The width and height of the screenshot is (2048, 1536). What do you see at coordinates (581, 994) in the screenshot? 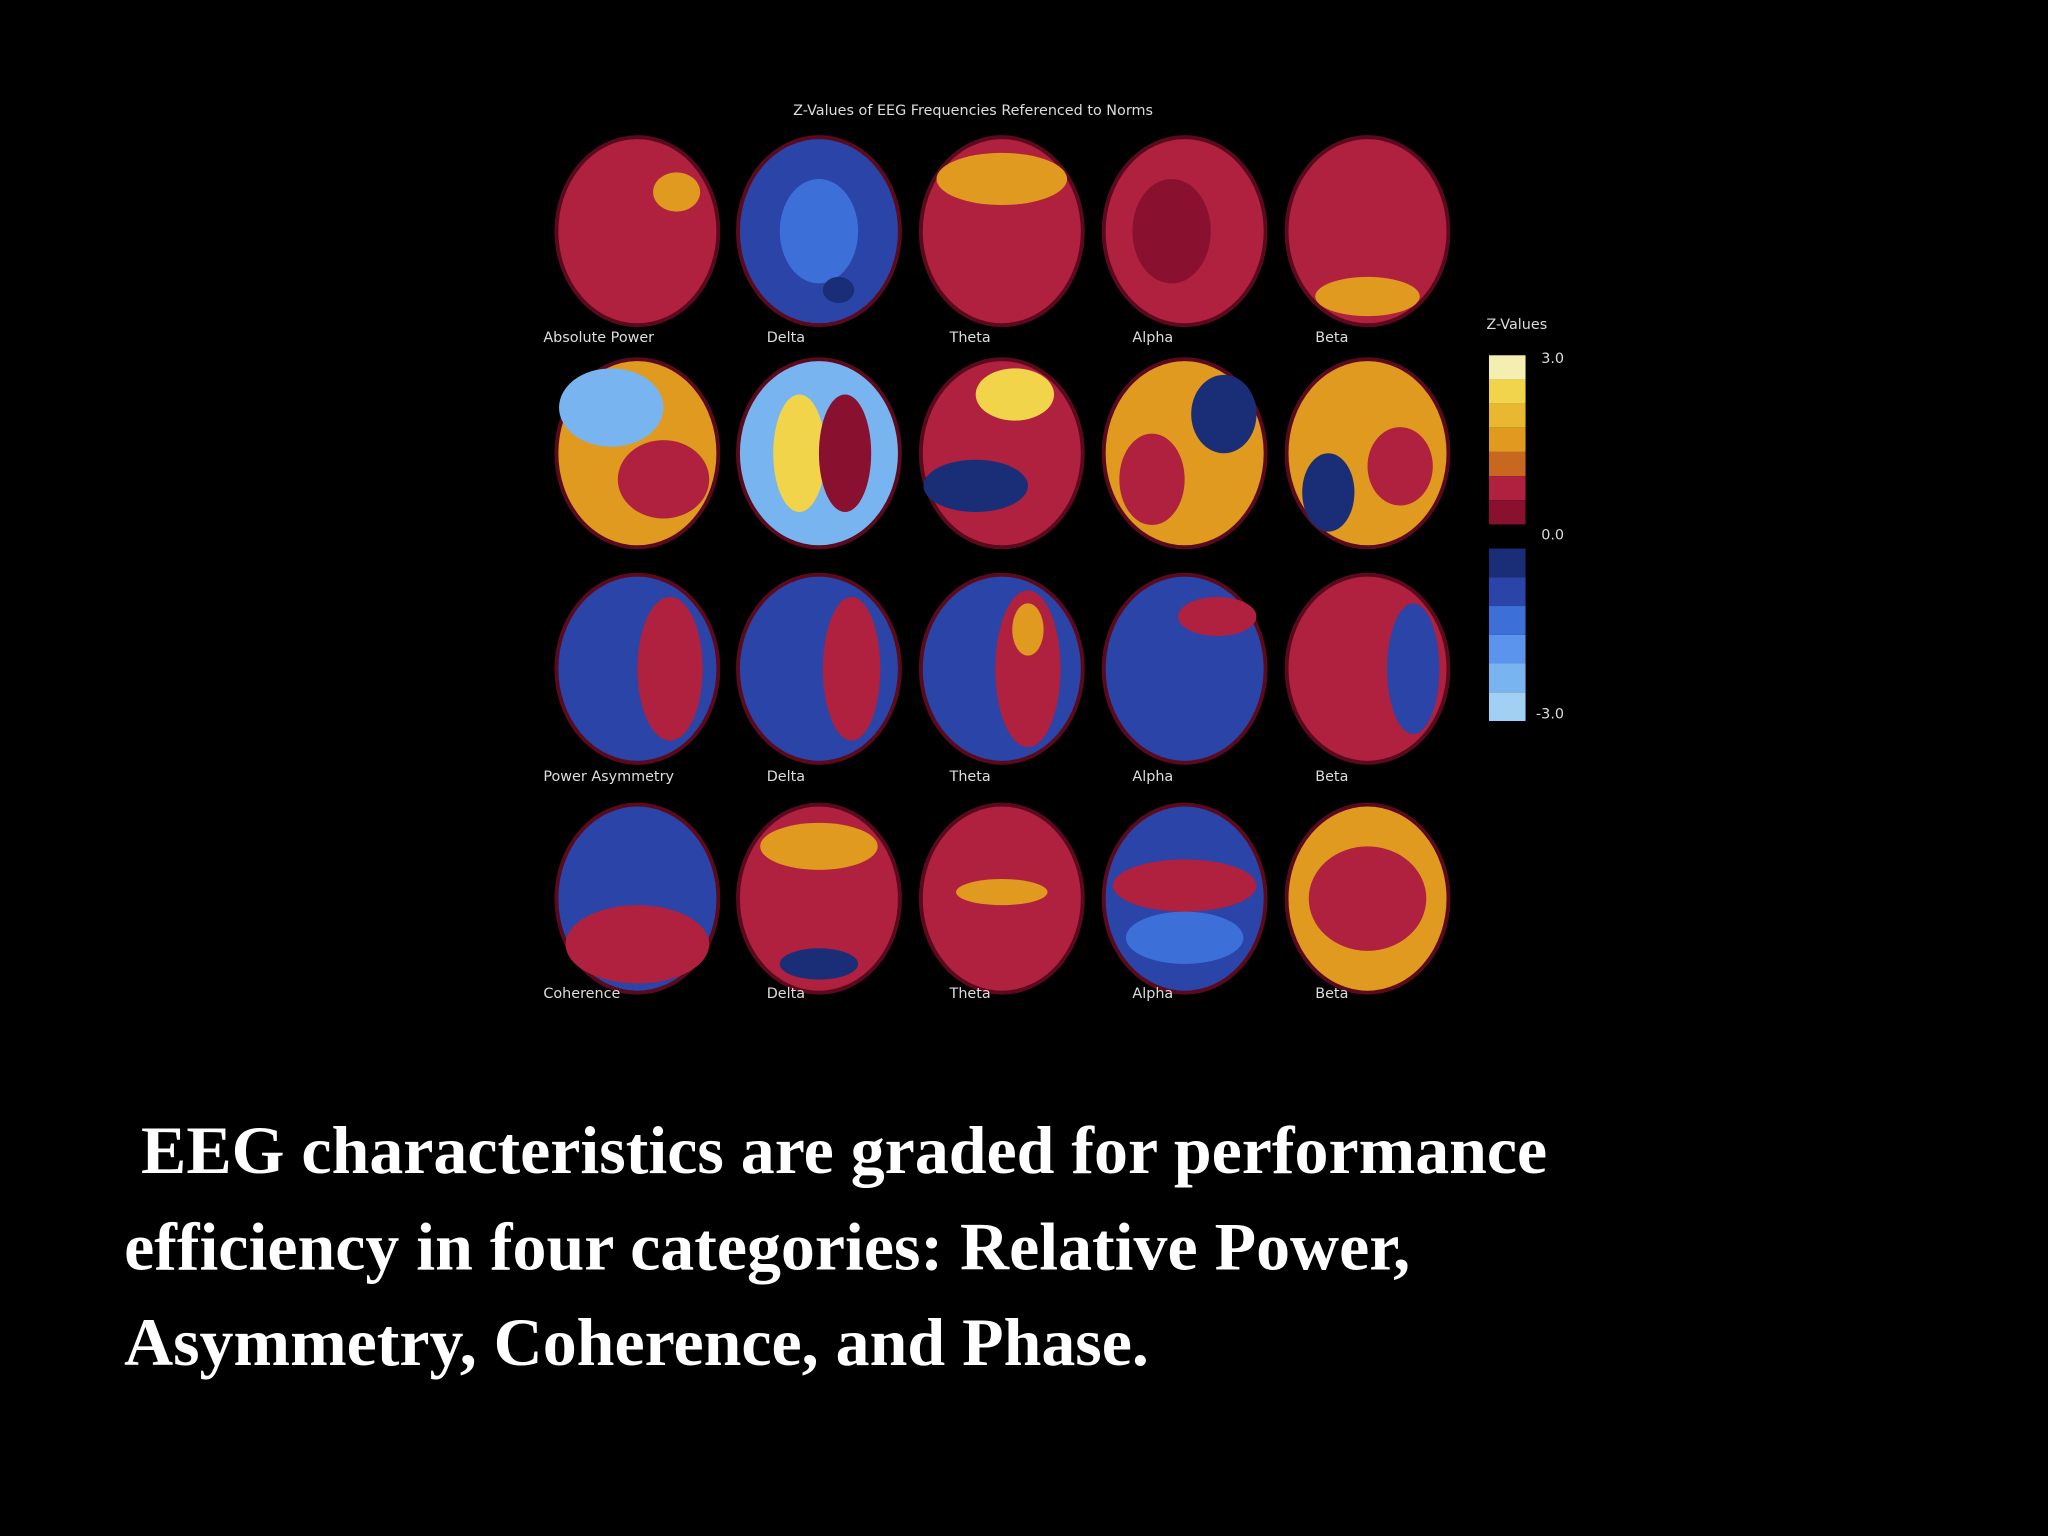
I see `row-label: Coherence` at bounding box center [581, 994].